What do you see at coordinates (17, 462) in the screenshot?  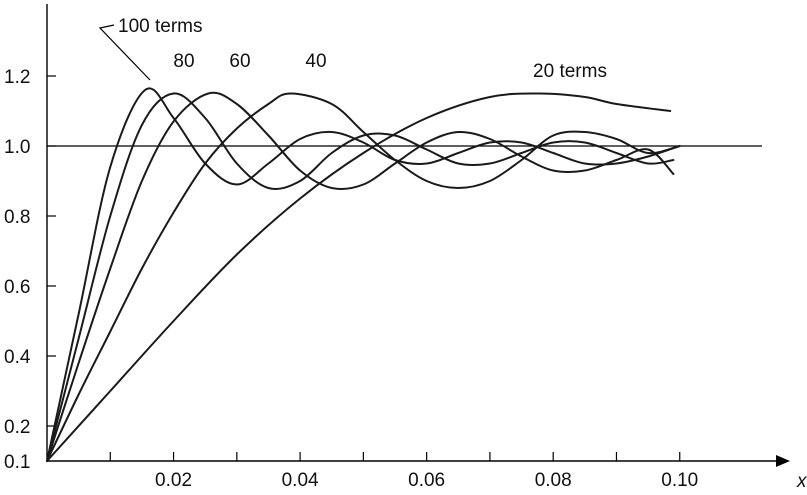 I see `y-tick-label: 0.1` at bounding box center [17, 462].